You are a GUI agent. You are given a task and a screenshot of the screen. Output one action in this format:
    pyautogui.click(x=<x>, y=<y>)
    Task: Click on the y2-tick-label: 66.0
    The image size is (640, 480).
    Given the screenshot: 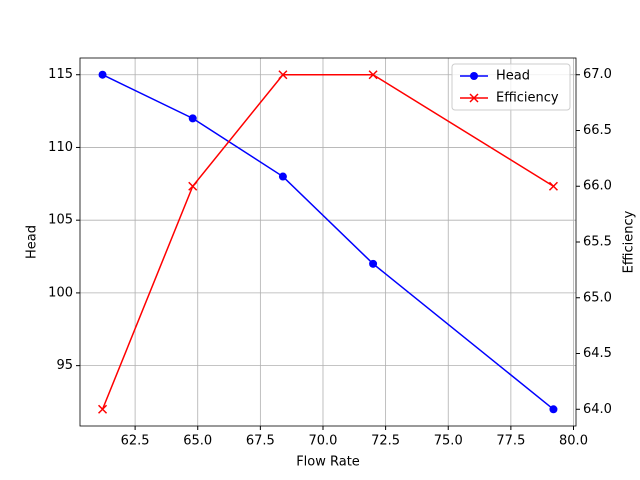 What is the action you would take?
    pyautogui.click(x=597, y=186)
    